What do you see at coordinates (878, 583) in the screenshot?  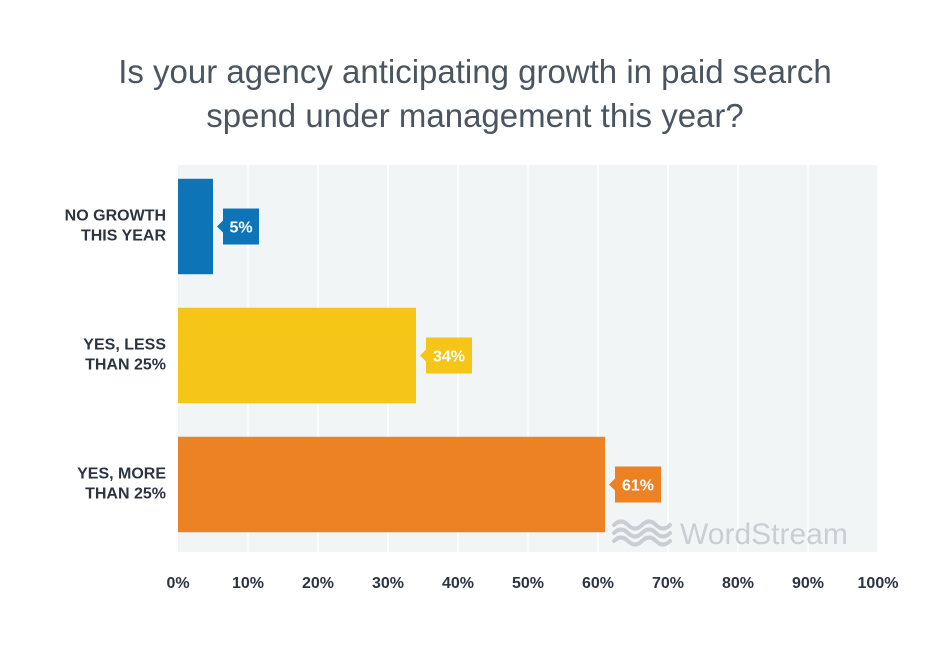 I see `x-tick-label-100: 100%` at bounding box center [878, 583].